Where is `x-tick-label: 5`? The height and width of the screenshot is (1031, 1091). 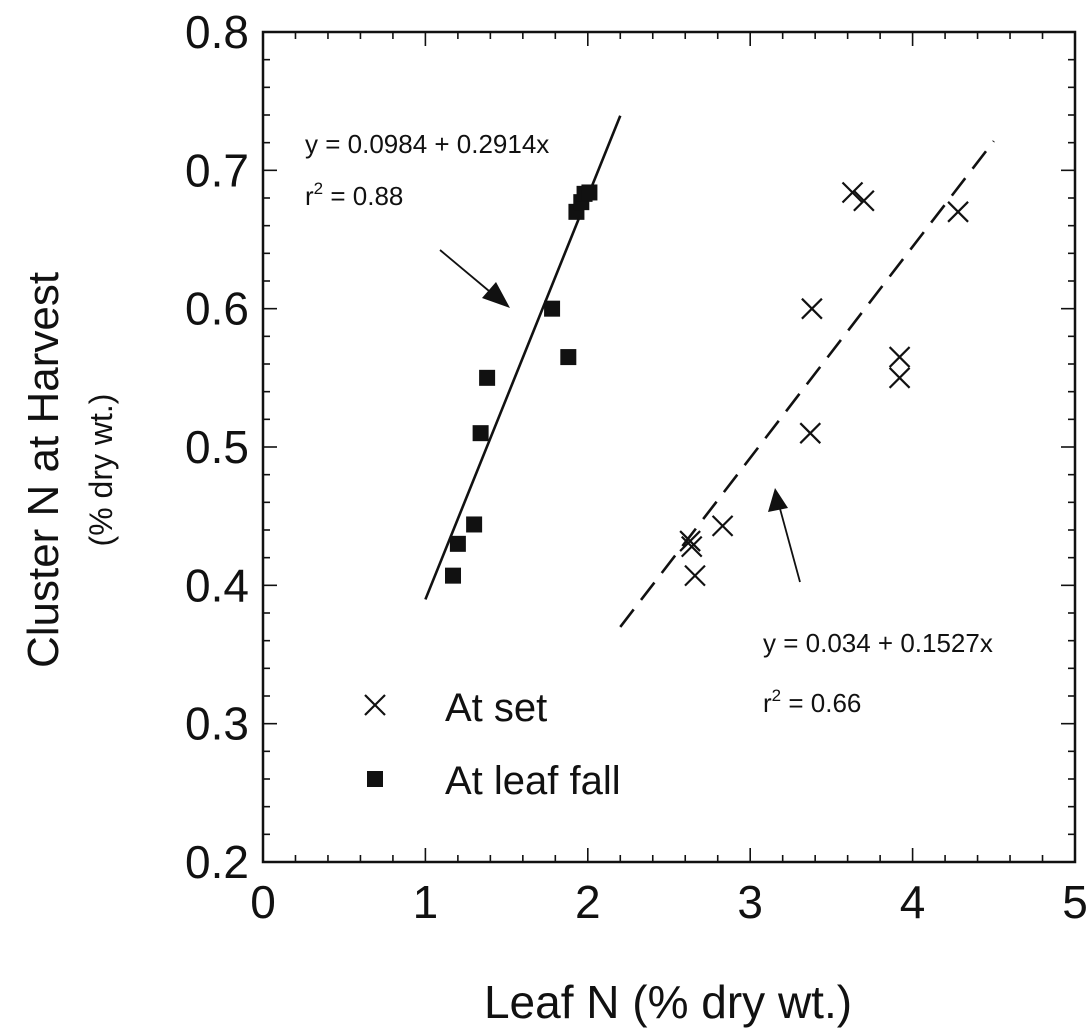 x-tick-label: 5 is located at coordinates (1075, 902).